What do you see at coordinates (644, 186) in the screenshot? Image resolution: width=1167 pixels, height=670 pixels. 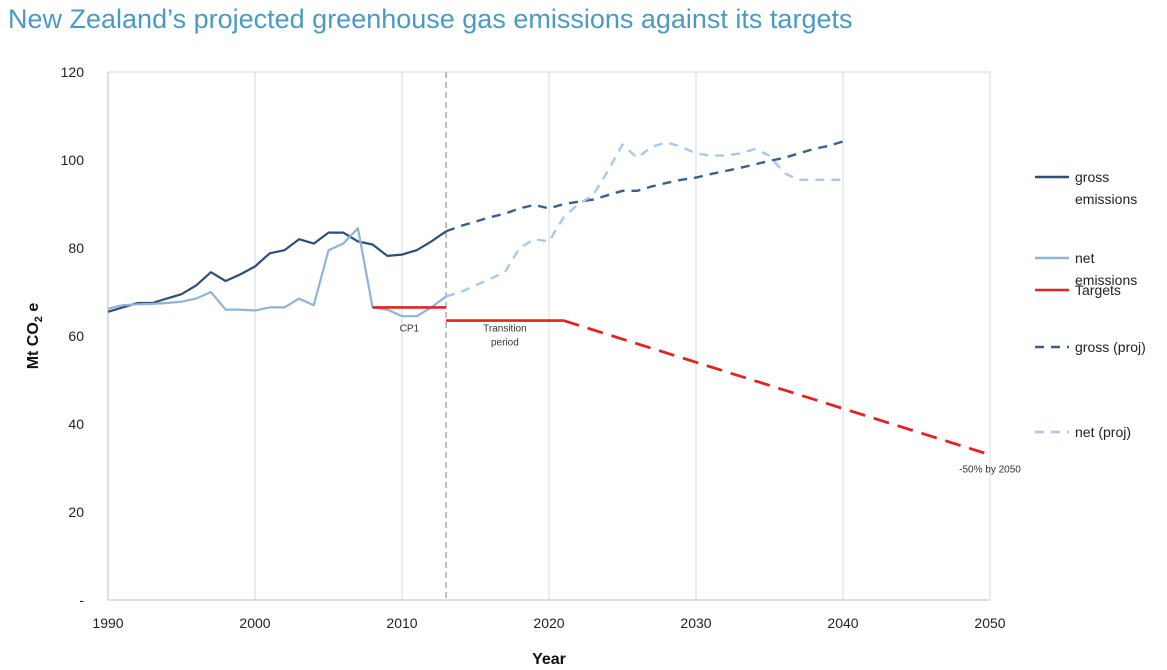 I see `gross-proj-series-line` at bounding box center [644, 186].